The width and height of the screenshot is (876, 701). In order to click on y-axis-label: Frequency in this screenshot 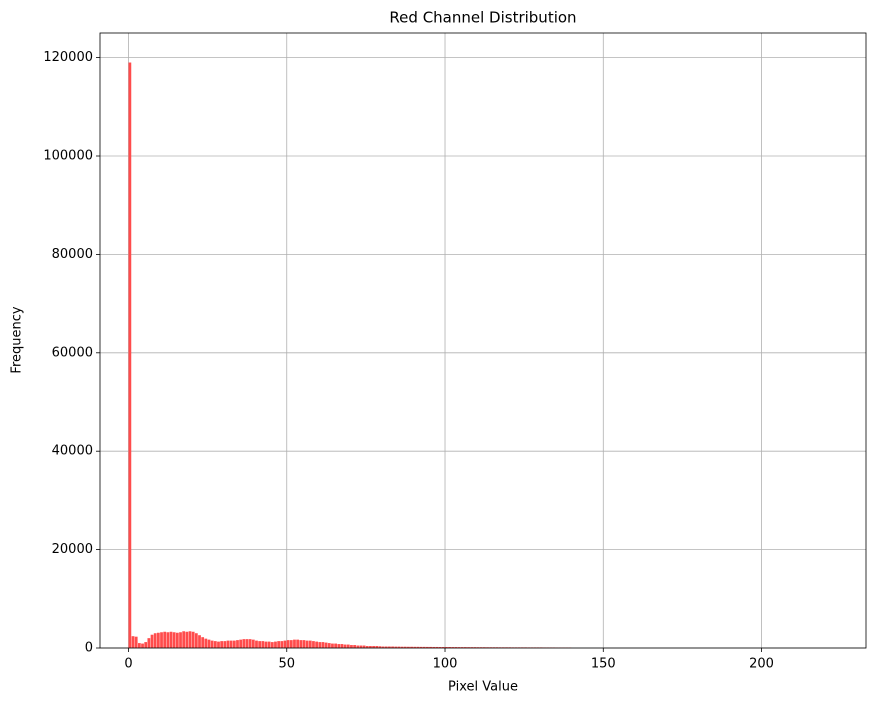, I will do `click(17, 339)`.